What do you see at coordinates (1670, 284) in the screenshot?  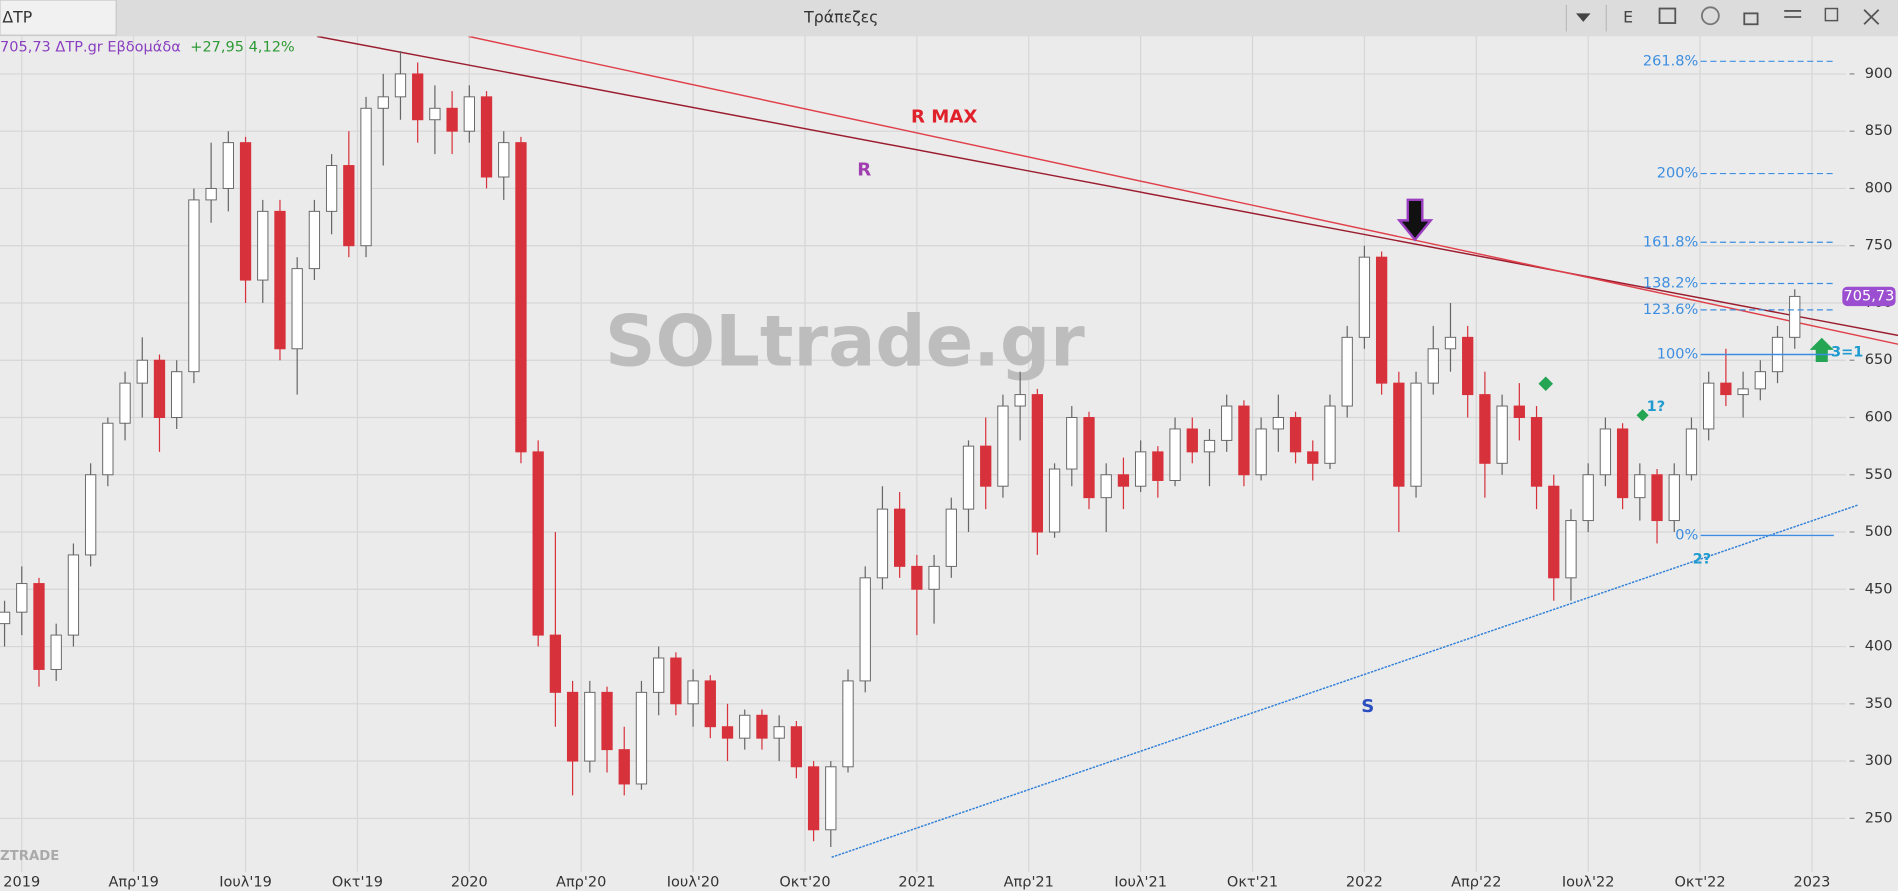 I see `fib-label: 138.2%` at bounding box center [1670, 284].